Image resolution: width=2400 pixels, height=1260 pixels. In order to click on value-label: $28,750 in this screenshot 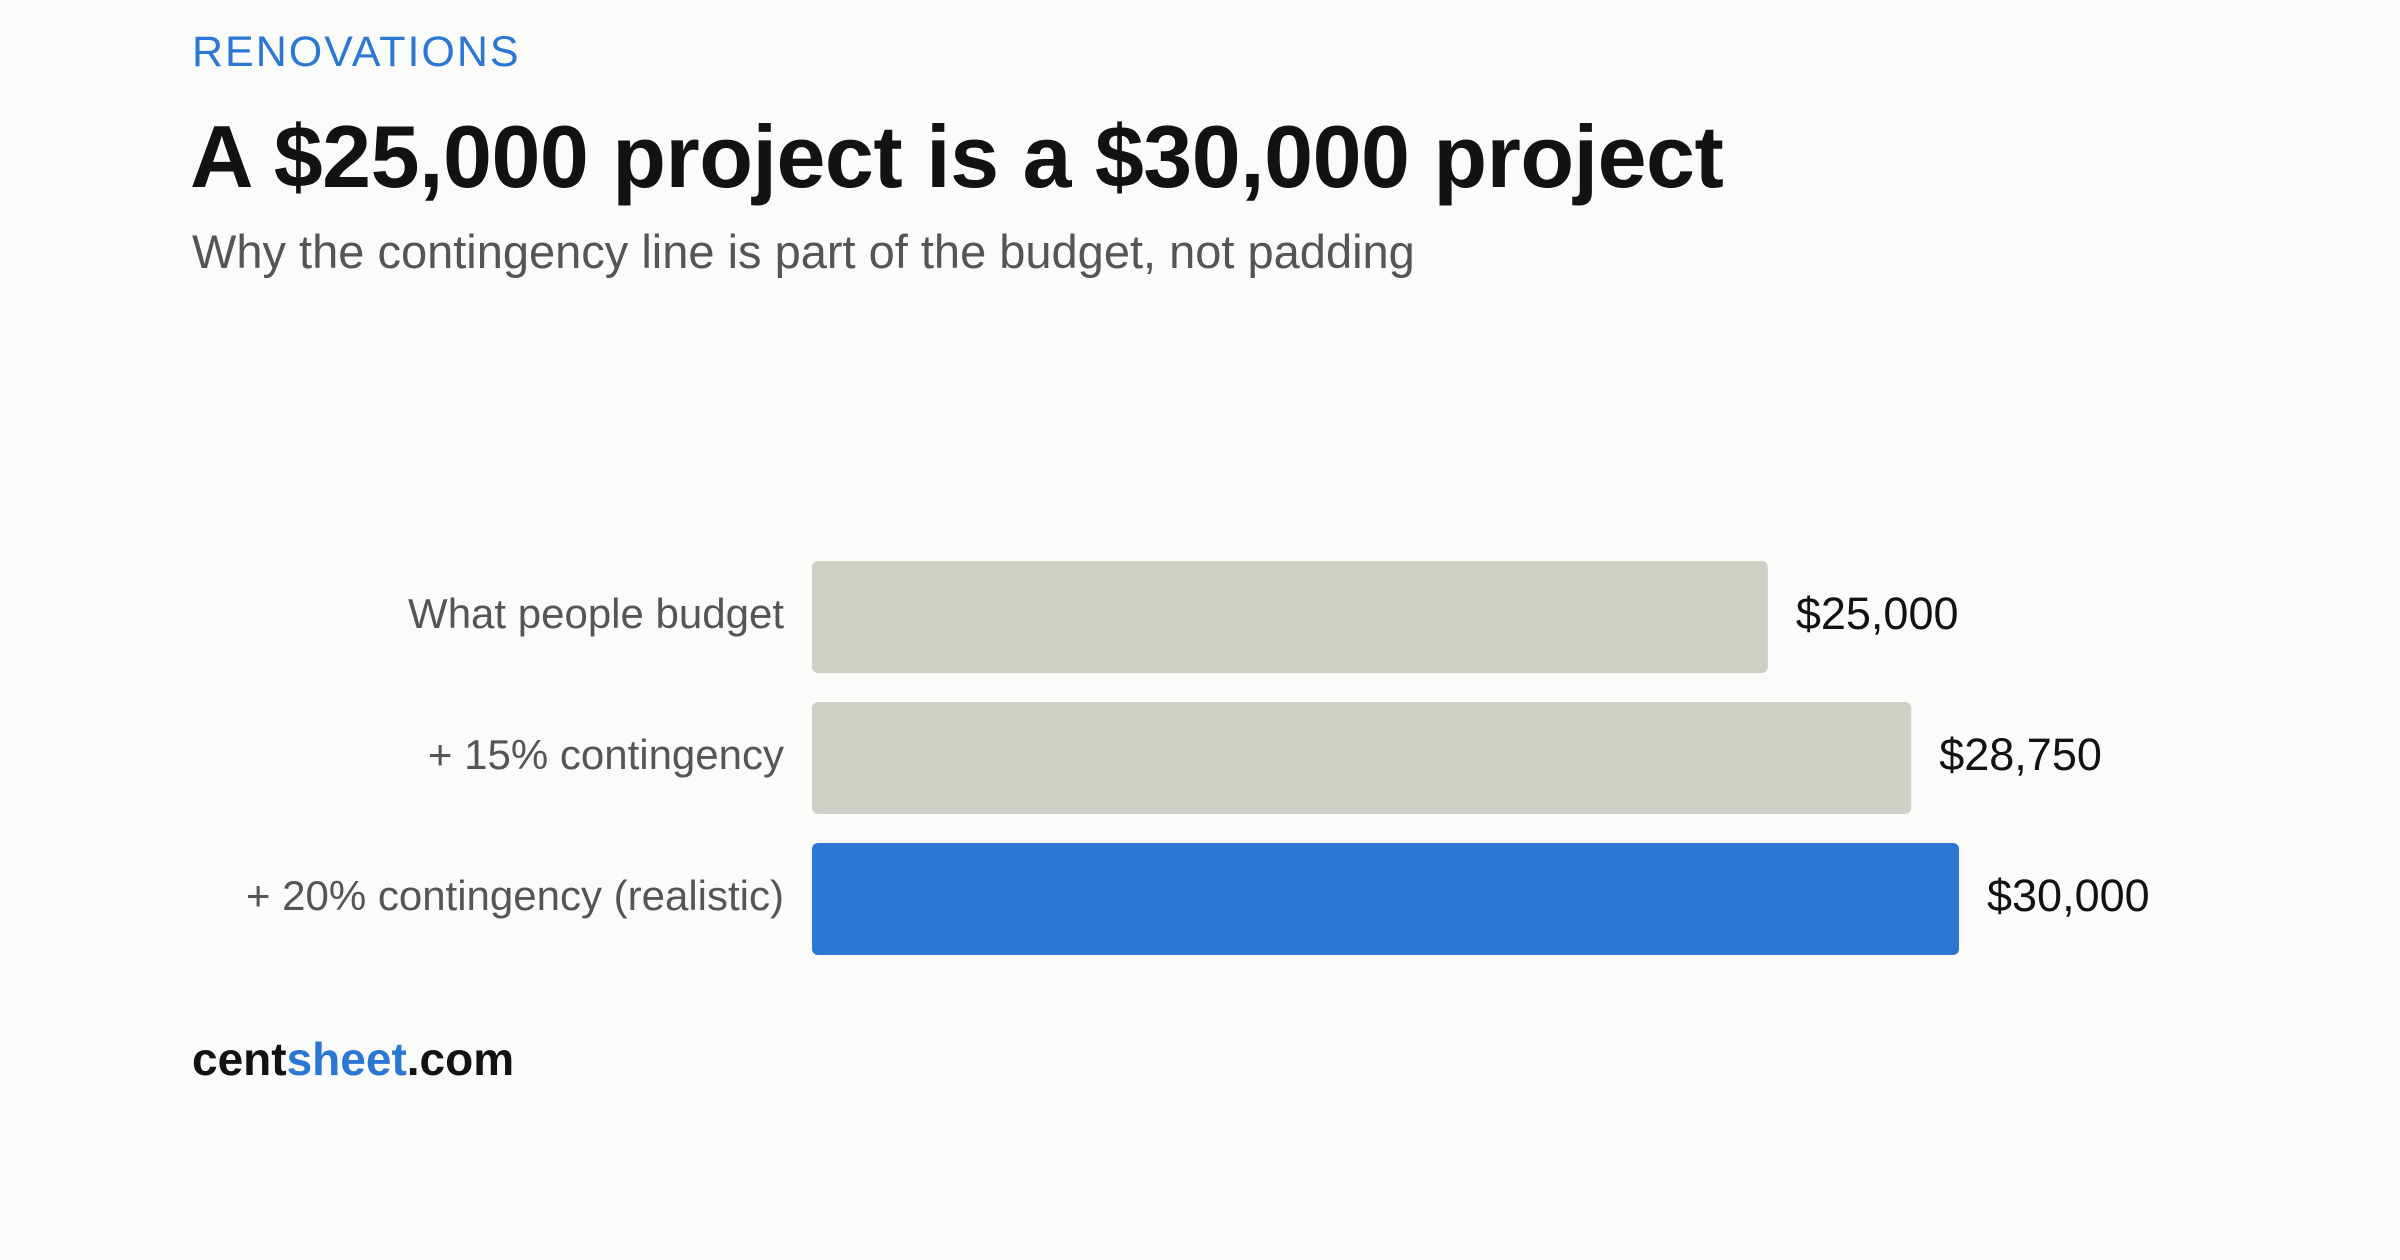, I will do `click(2020, 754)`.